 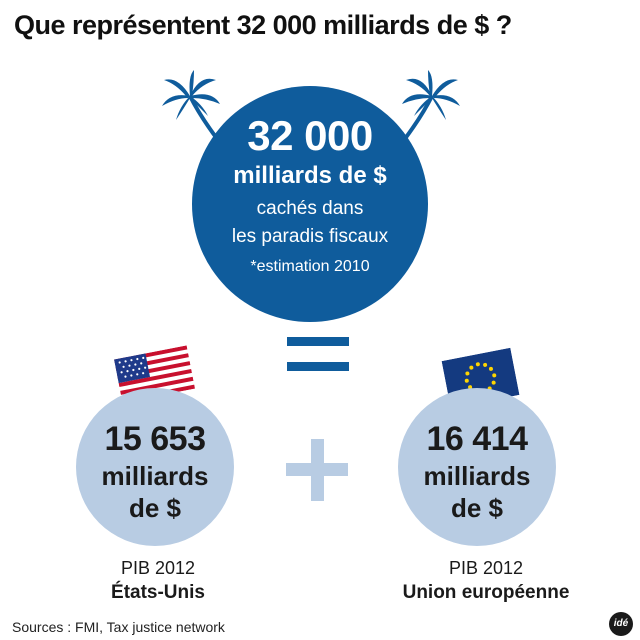 What do you see at coordinates (310, 208) in the screenshot?
I see `main-description-line1: cachés dans` at bounding box center [310, 208].